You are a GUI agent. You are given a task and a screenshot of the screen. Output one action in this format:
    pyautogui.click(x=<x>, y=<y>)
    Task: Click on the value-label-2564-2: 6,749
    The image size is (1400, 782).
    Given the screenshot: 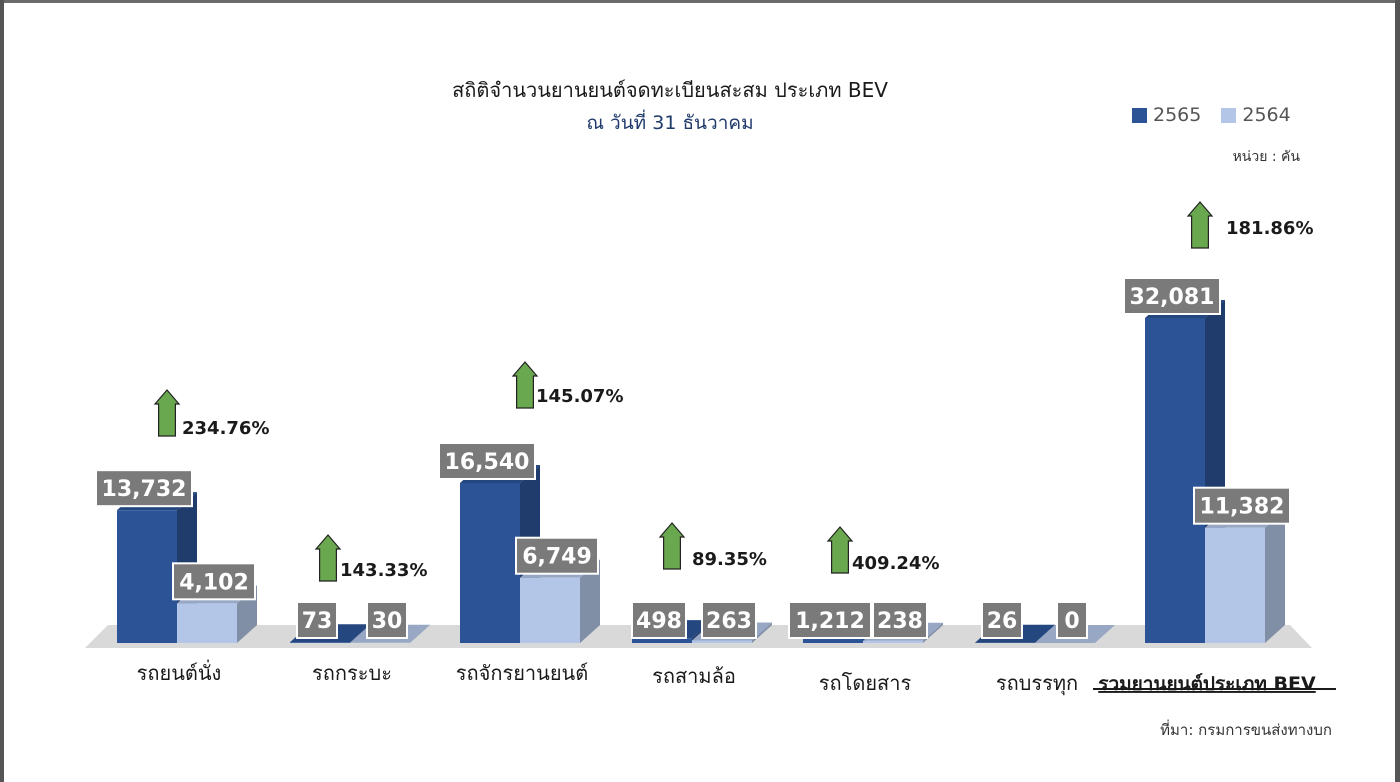 What is the action you would take?
    pyautogui.click(x=557, y=555)
    